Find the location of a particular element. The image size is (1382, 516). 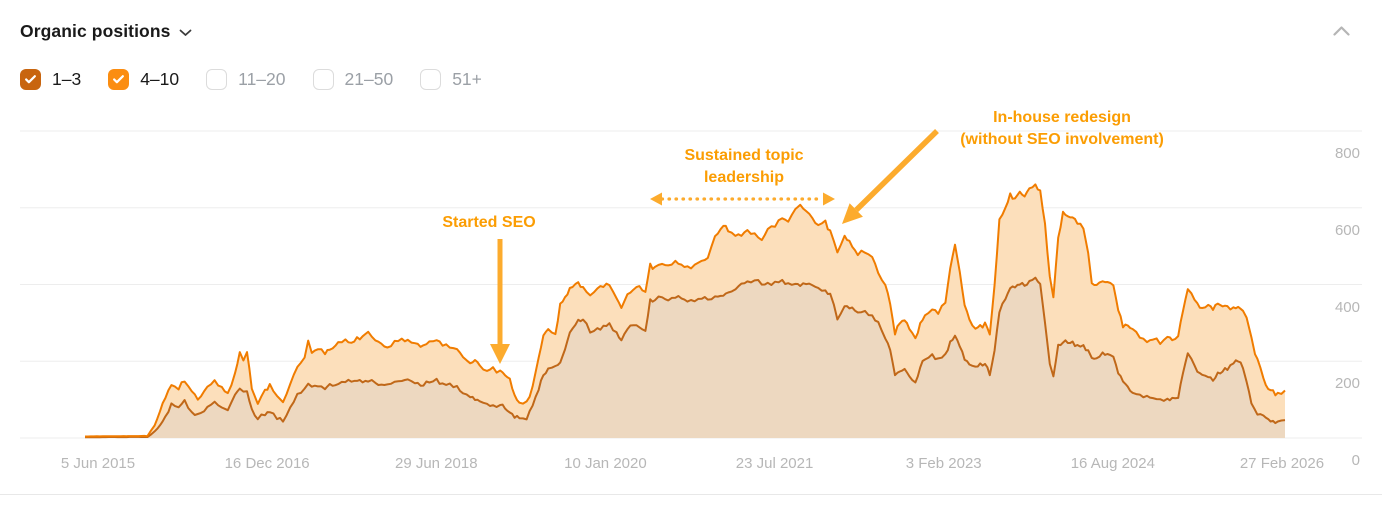

chevron-up-icon is located at coordinates (1341, 31).